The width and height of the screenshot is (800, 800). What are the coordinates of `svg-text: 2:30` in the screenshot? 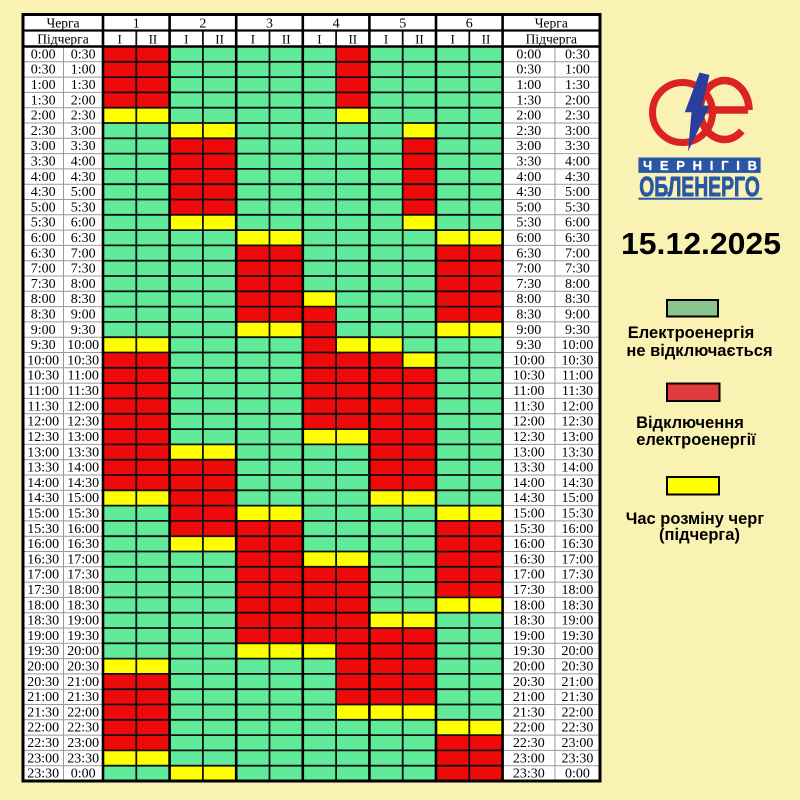 It's located at (83, 116).